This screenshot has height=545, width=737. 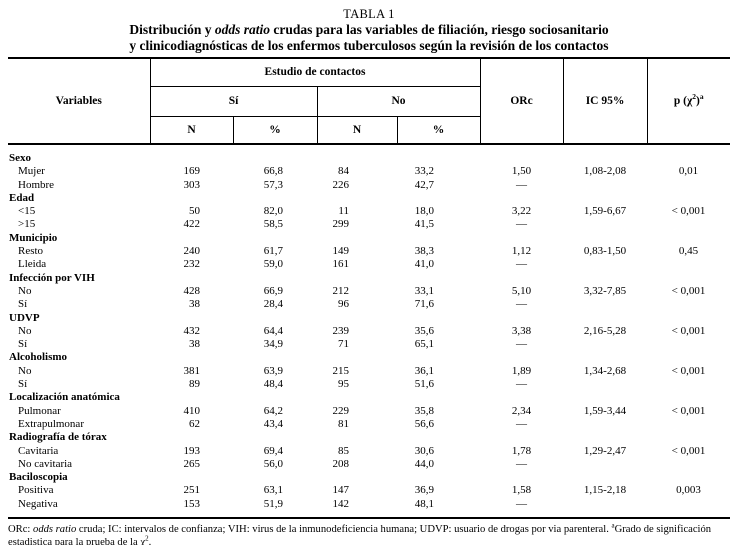 What do you see at coordinates (424, 264) in the screenshot?
I see `cell-no-pct: 41,0` at bounding box center [424, 264].